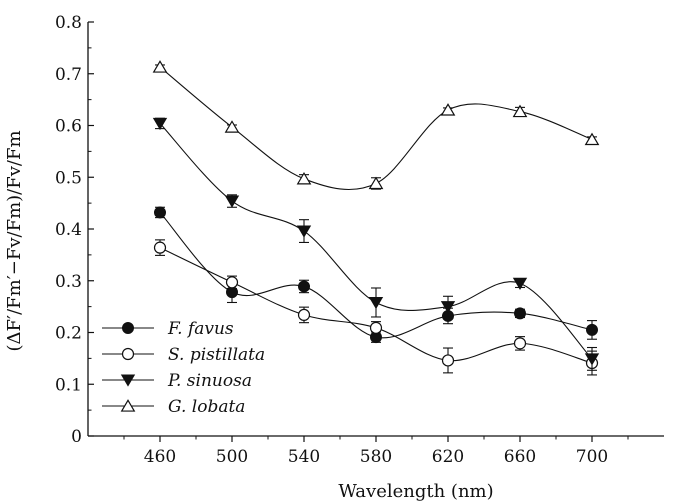  I want to click on x-tick-label: 660, so click(520, 457).